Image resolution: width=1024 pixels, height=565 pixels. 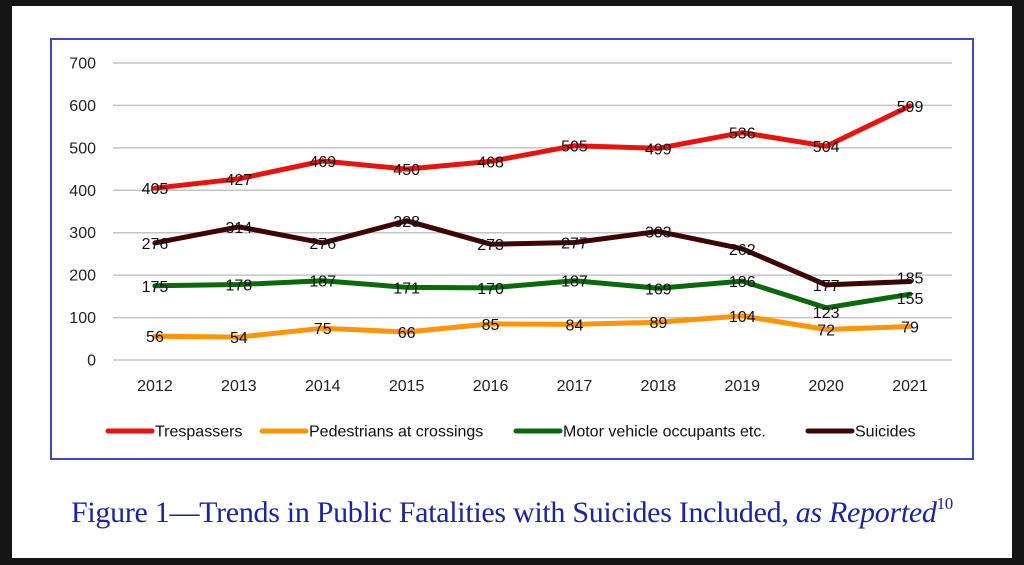 I want to click on legend-label: Trespassers, so click(x=198, y=432).